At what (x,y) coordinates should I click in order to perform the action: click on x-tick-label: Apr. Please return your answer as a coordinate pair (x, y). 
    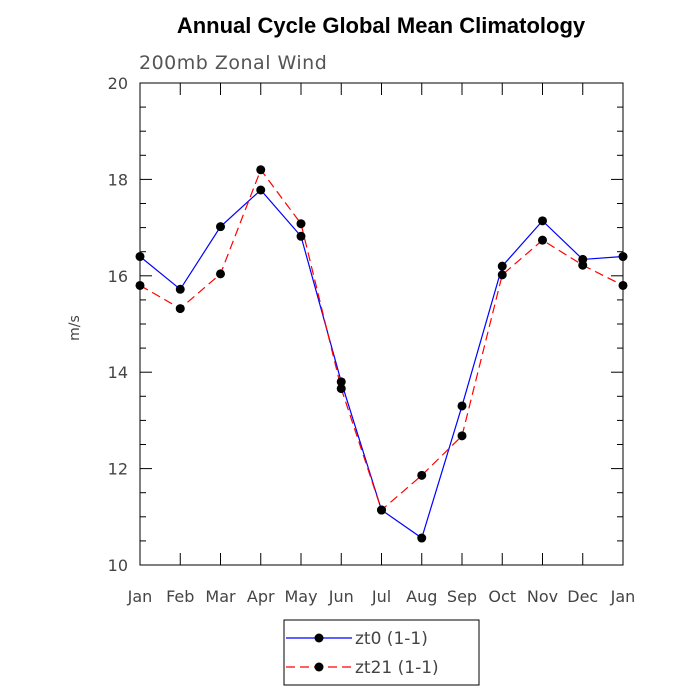
    Looking at the image, I should click on (261, 596).